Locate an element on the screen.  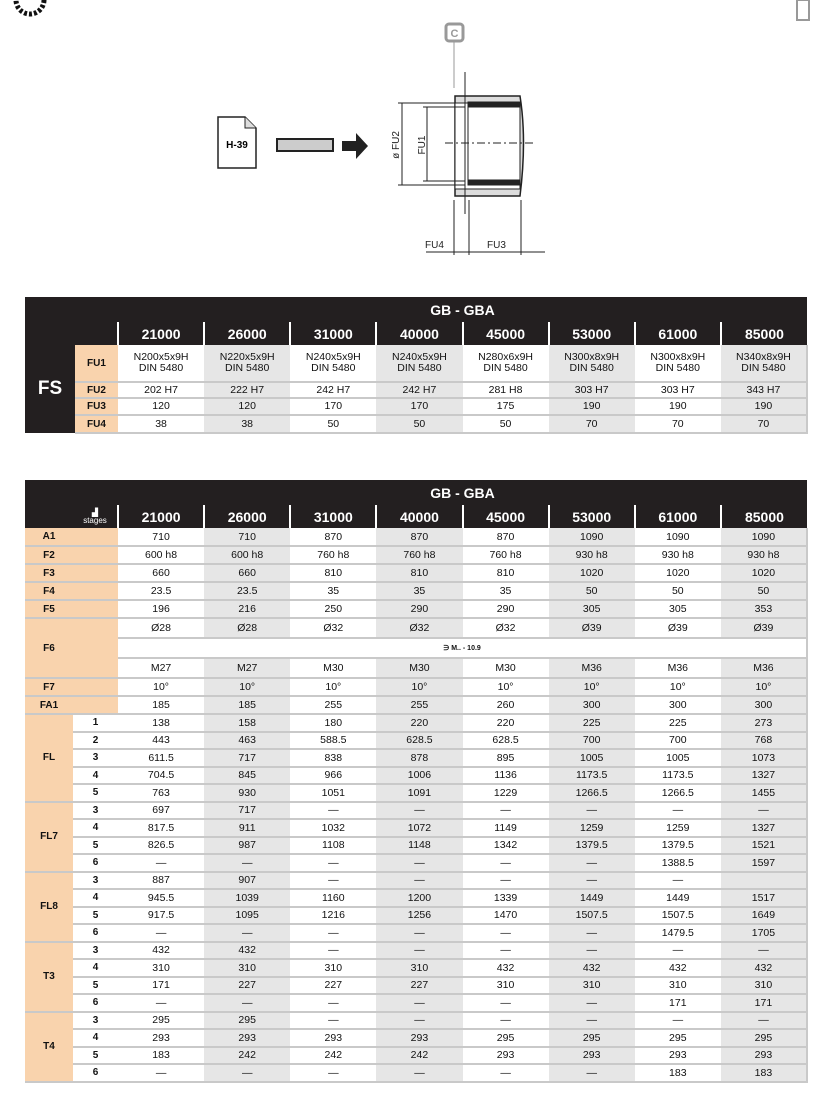
table-row: 5 171 227 227 227 310 310 310 310 is located at coordinates (417, 985).